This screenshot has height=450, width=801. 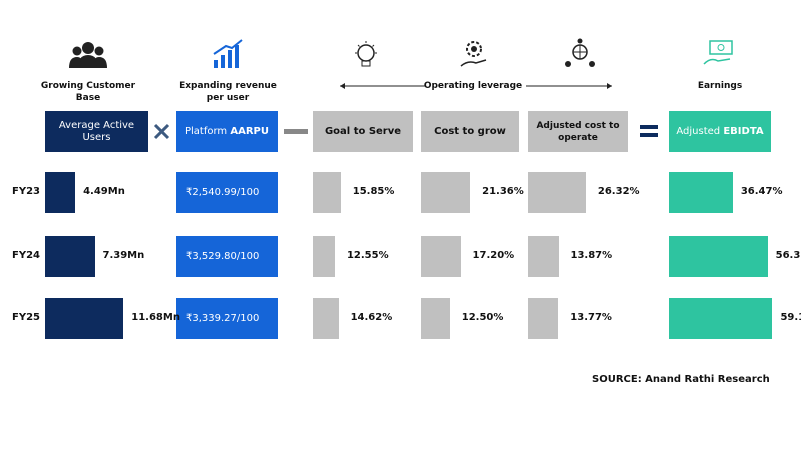 What do you see at coordinates (249, 131) in the screenshot?
I see `aarpu-bold: AARPU` at bounding box center [249, 131].